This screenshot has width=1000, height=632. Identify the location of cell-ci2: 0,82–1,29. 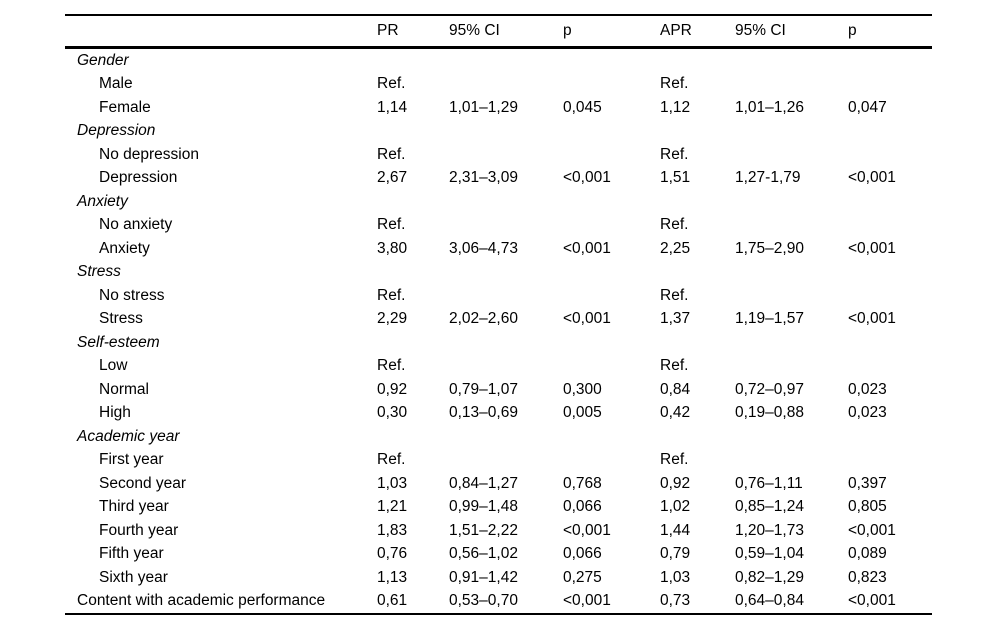
(769, 577).